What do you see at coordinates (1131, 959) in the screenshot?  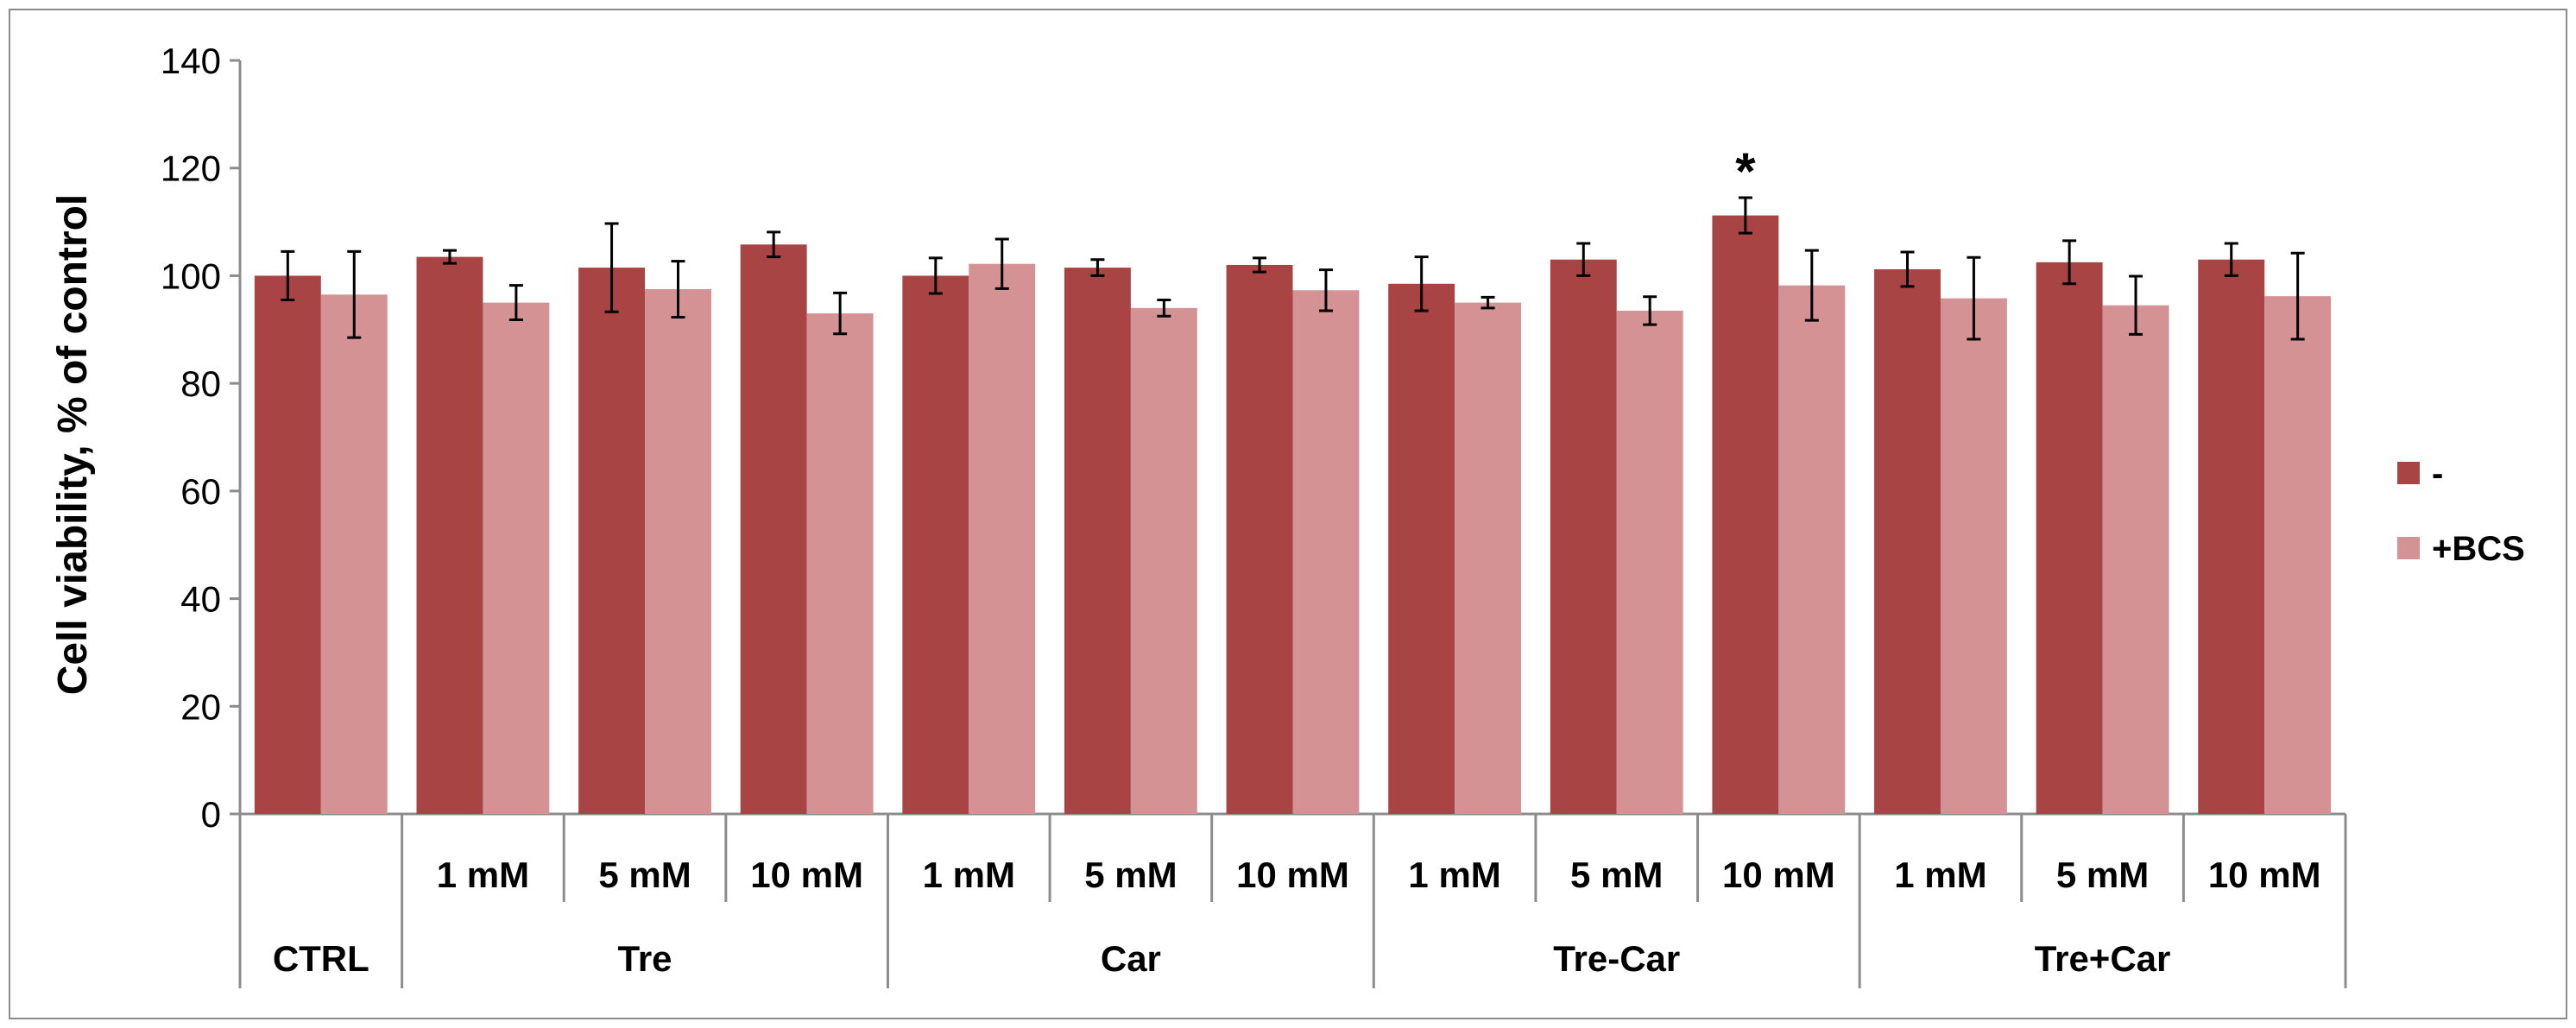 I see `group-label: Car` at bounding box center [1131, 959].